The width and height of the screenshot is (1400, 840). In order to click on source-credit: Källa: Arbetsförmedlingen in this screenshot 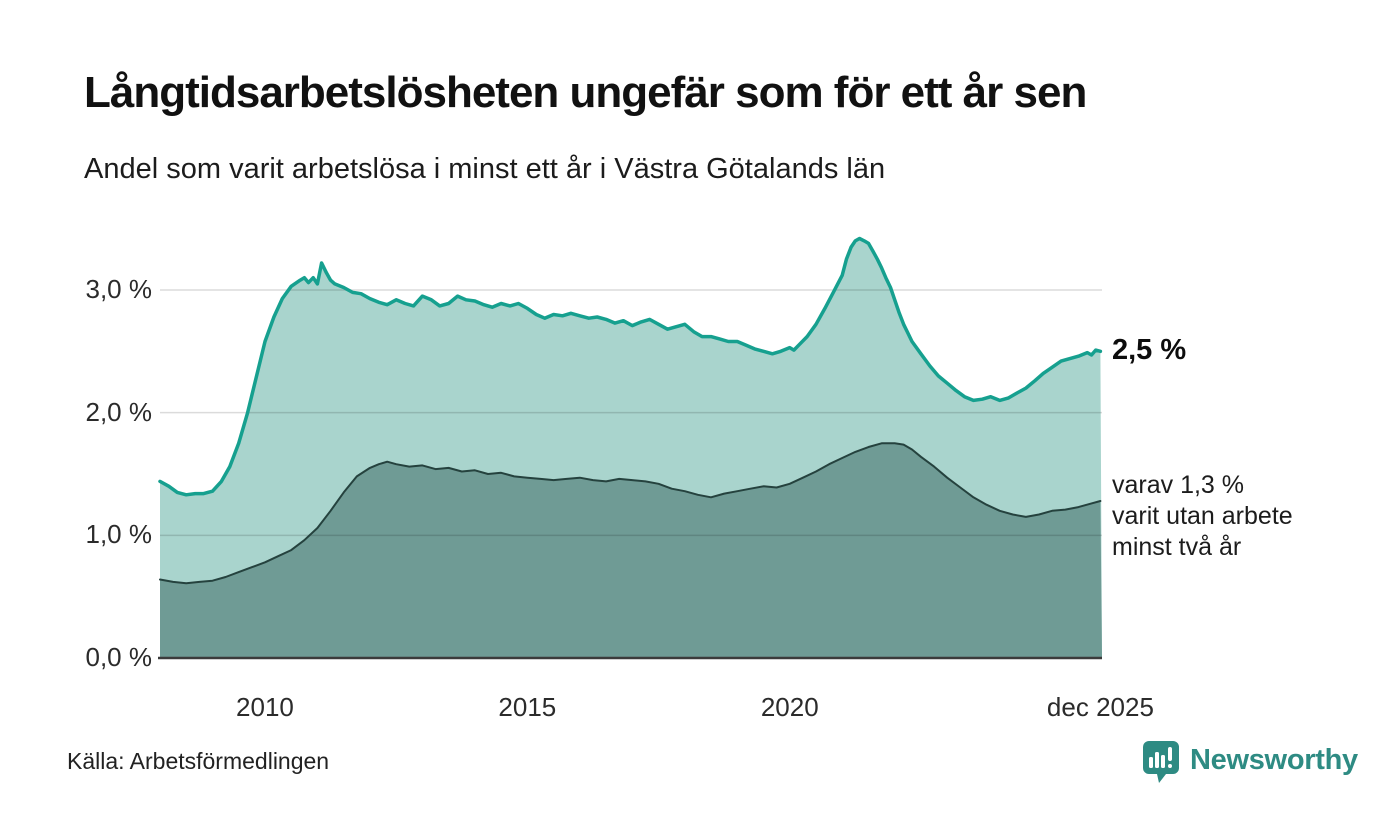, I will do `click(198, 761)`.